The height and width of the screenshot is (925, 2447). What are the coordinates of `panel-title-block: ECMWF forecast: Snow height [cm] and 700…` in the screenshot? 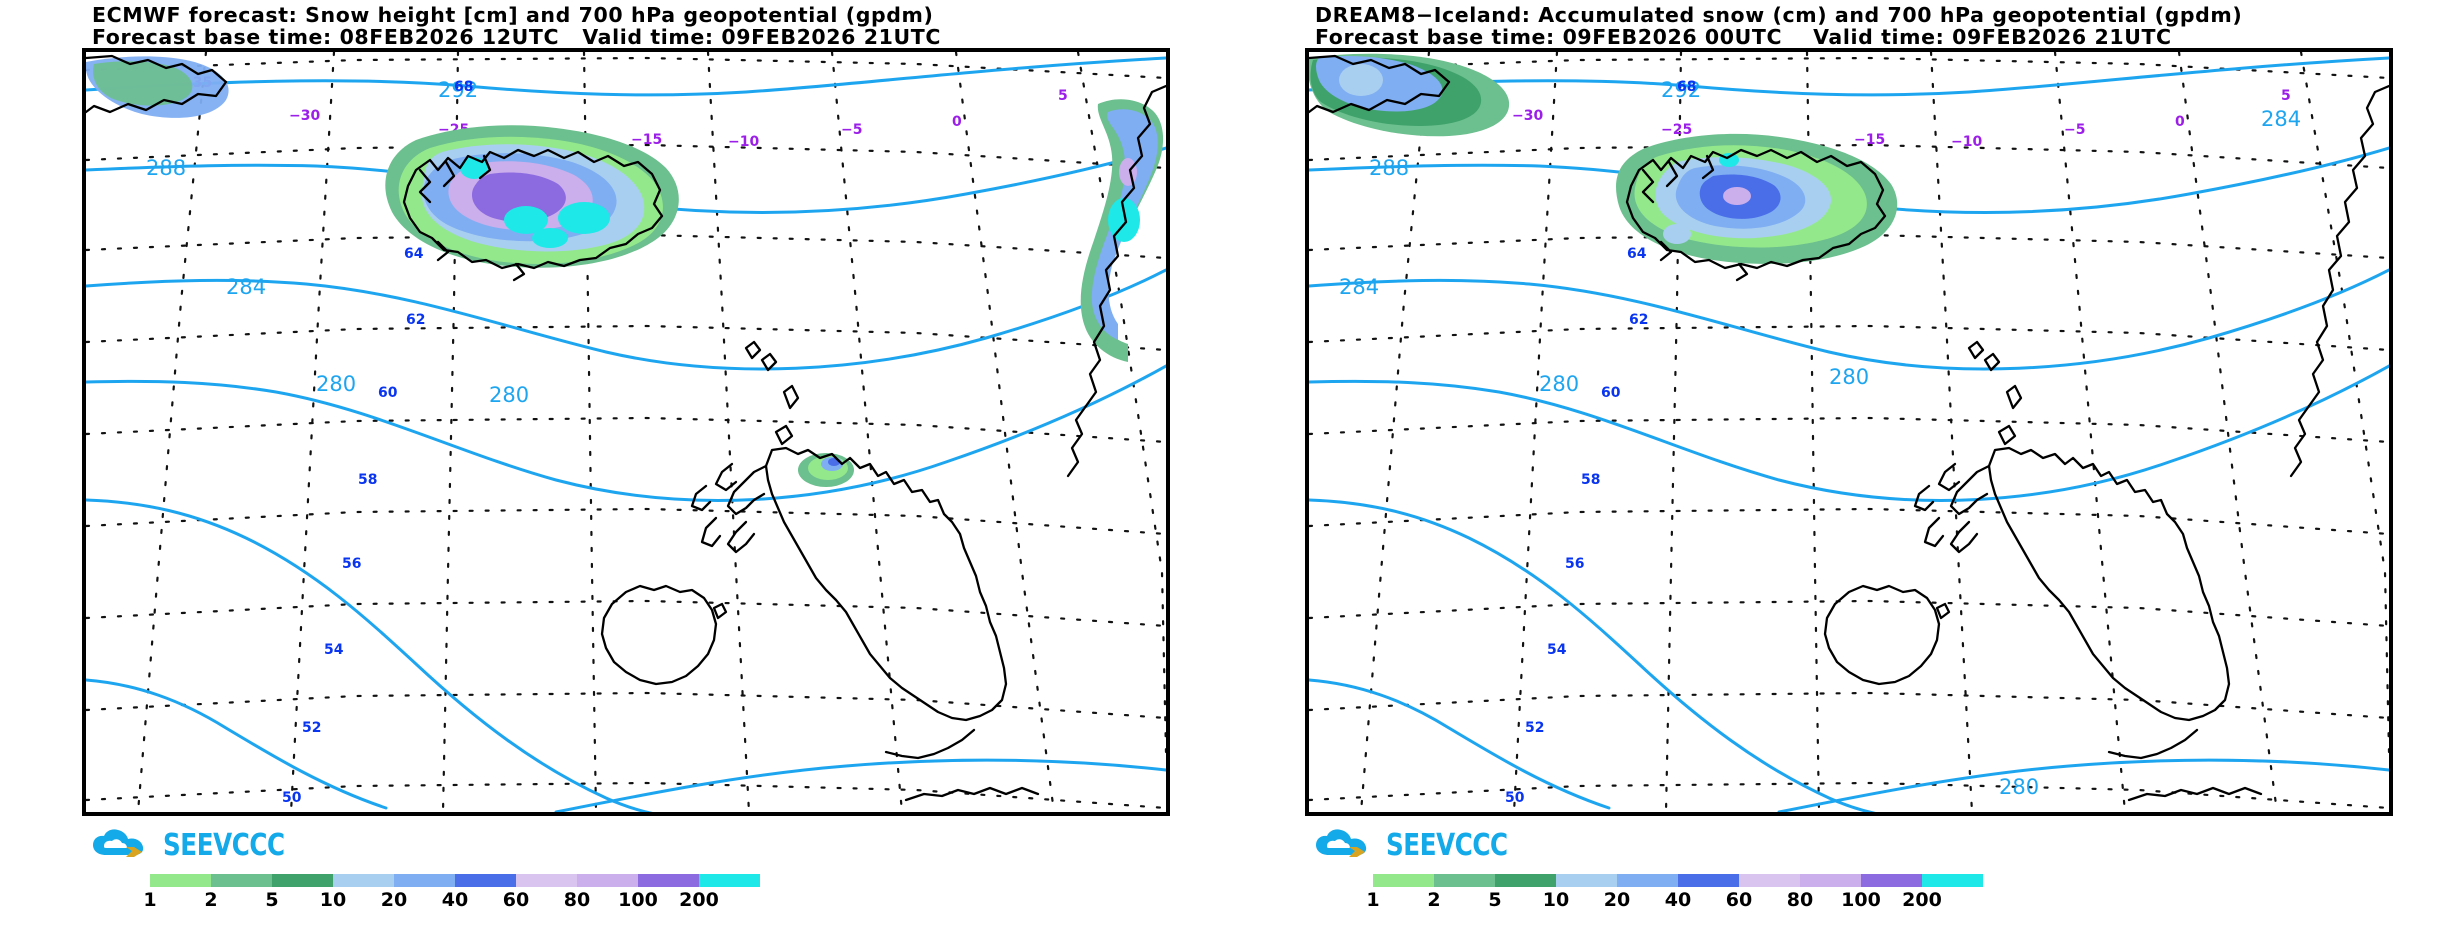 It's located at (642, 26).